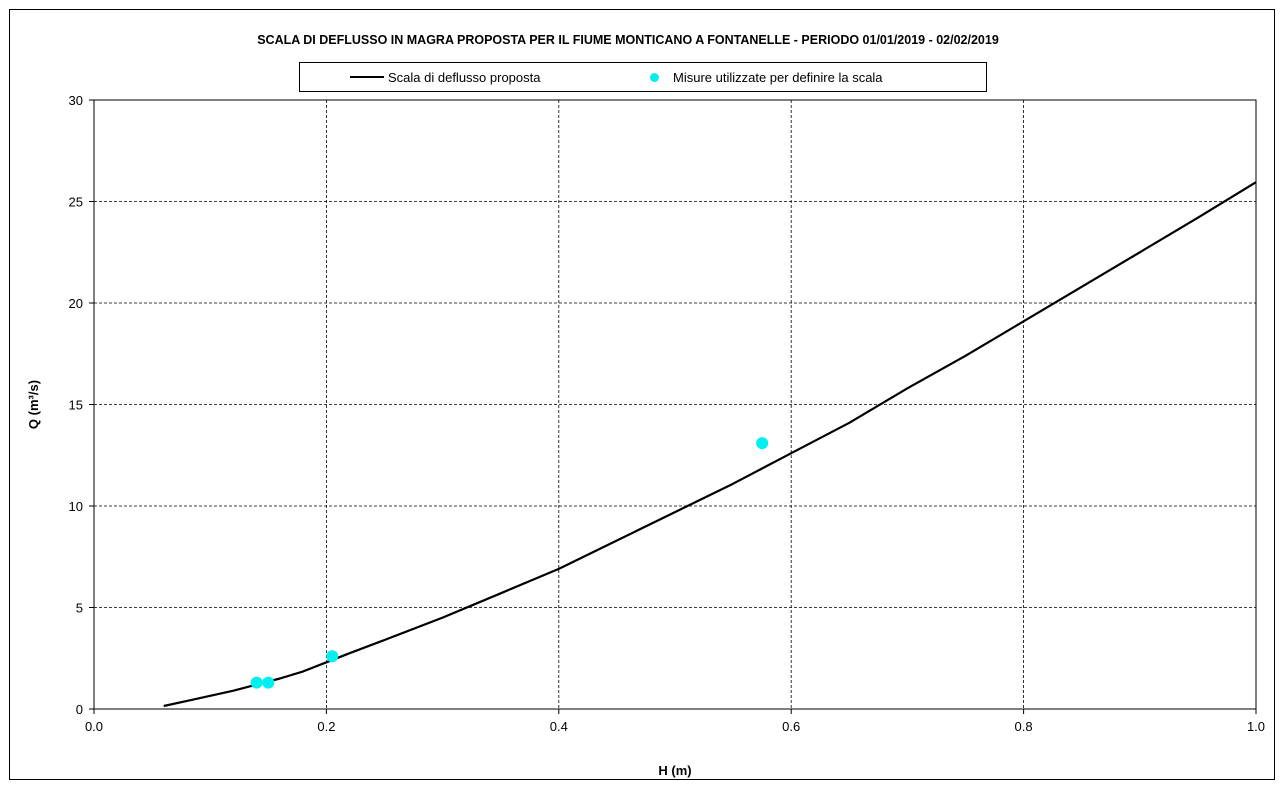  Describe the element at coordinates (76, 506) in the screenshot. I see `y-tick-label: 10` at that location.